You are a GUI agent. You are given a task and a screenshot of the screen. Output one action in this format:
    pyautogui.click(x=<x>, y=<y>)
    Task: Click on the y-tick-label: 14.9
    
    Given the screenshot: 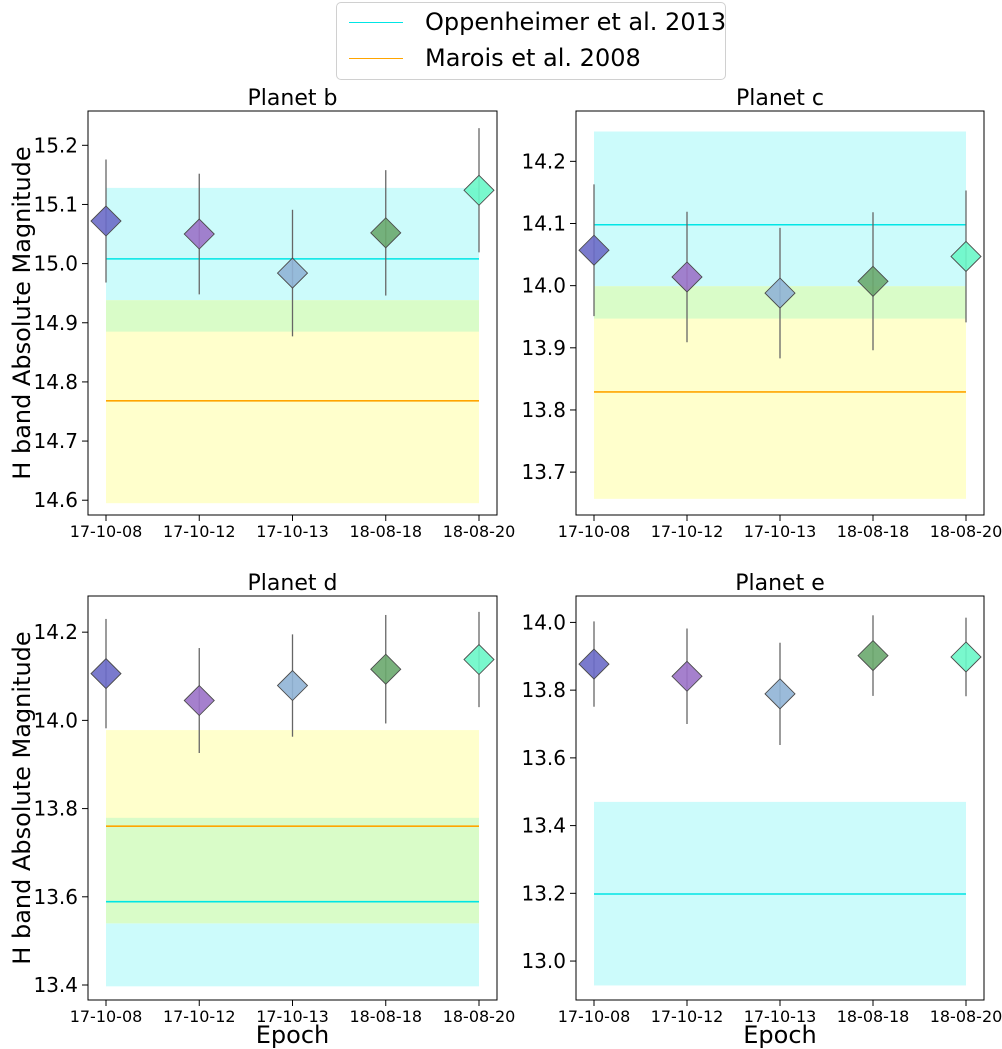 What is the action you would take?
    pyautogui.click(x=55, y=323)
    